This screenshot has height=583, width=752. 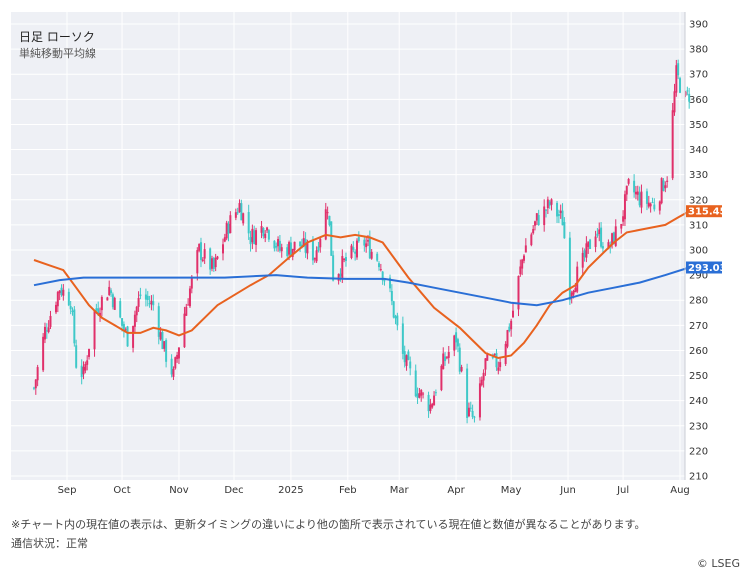 I want to click on y-tick-label: 230, so click(x=698, y=426).